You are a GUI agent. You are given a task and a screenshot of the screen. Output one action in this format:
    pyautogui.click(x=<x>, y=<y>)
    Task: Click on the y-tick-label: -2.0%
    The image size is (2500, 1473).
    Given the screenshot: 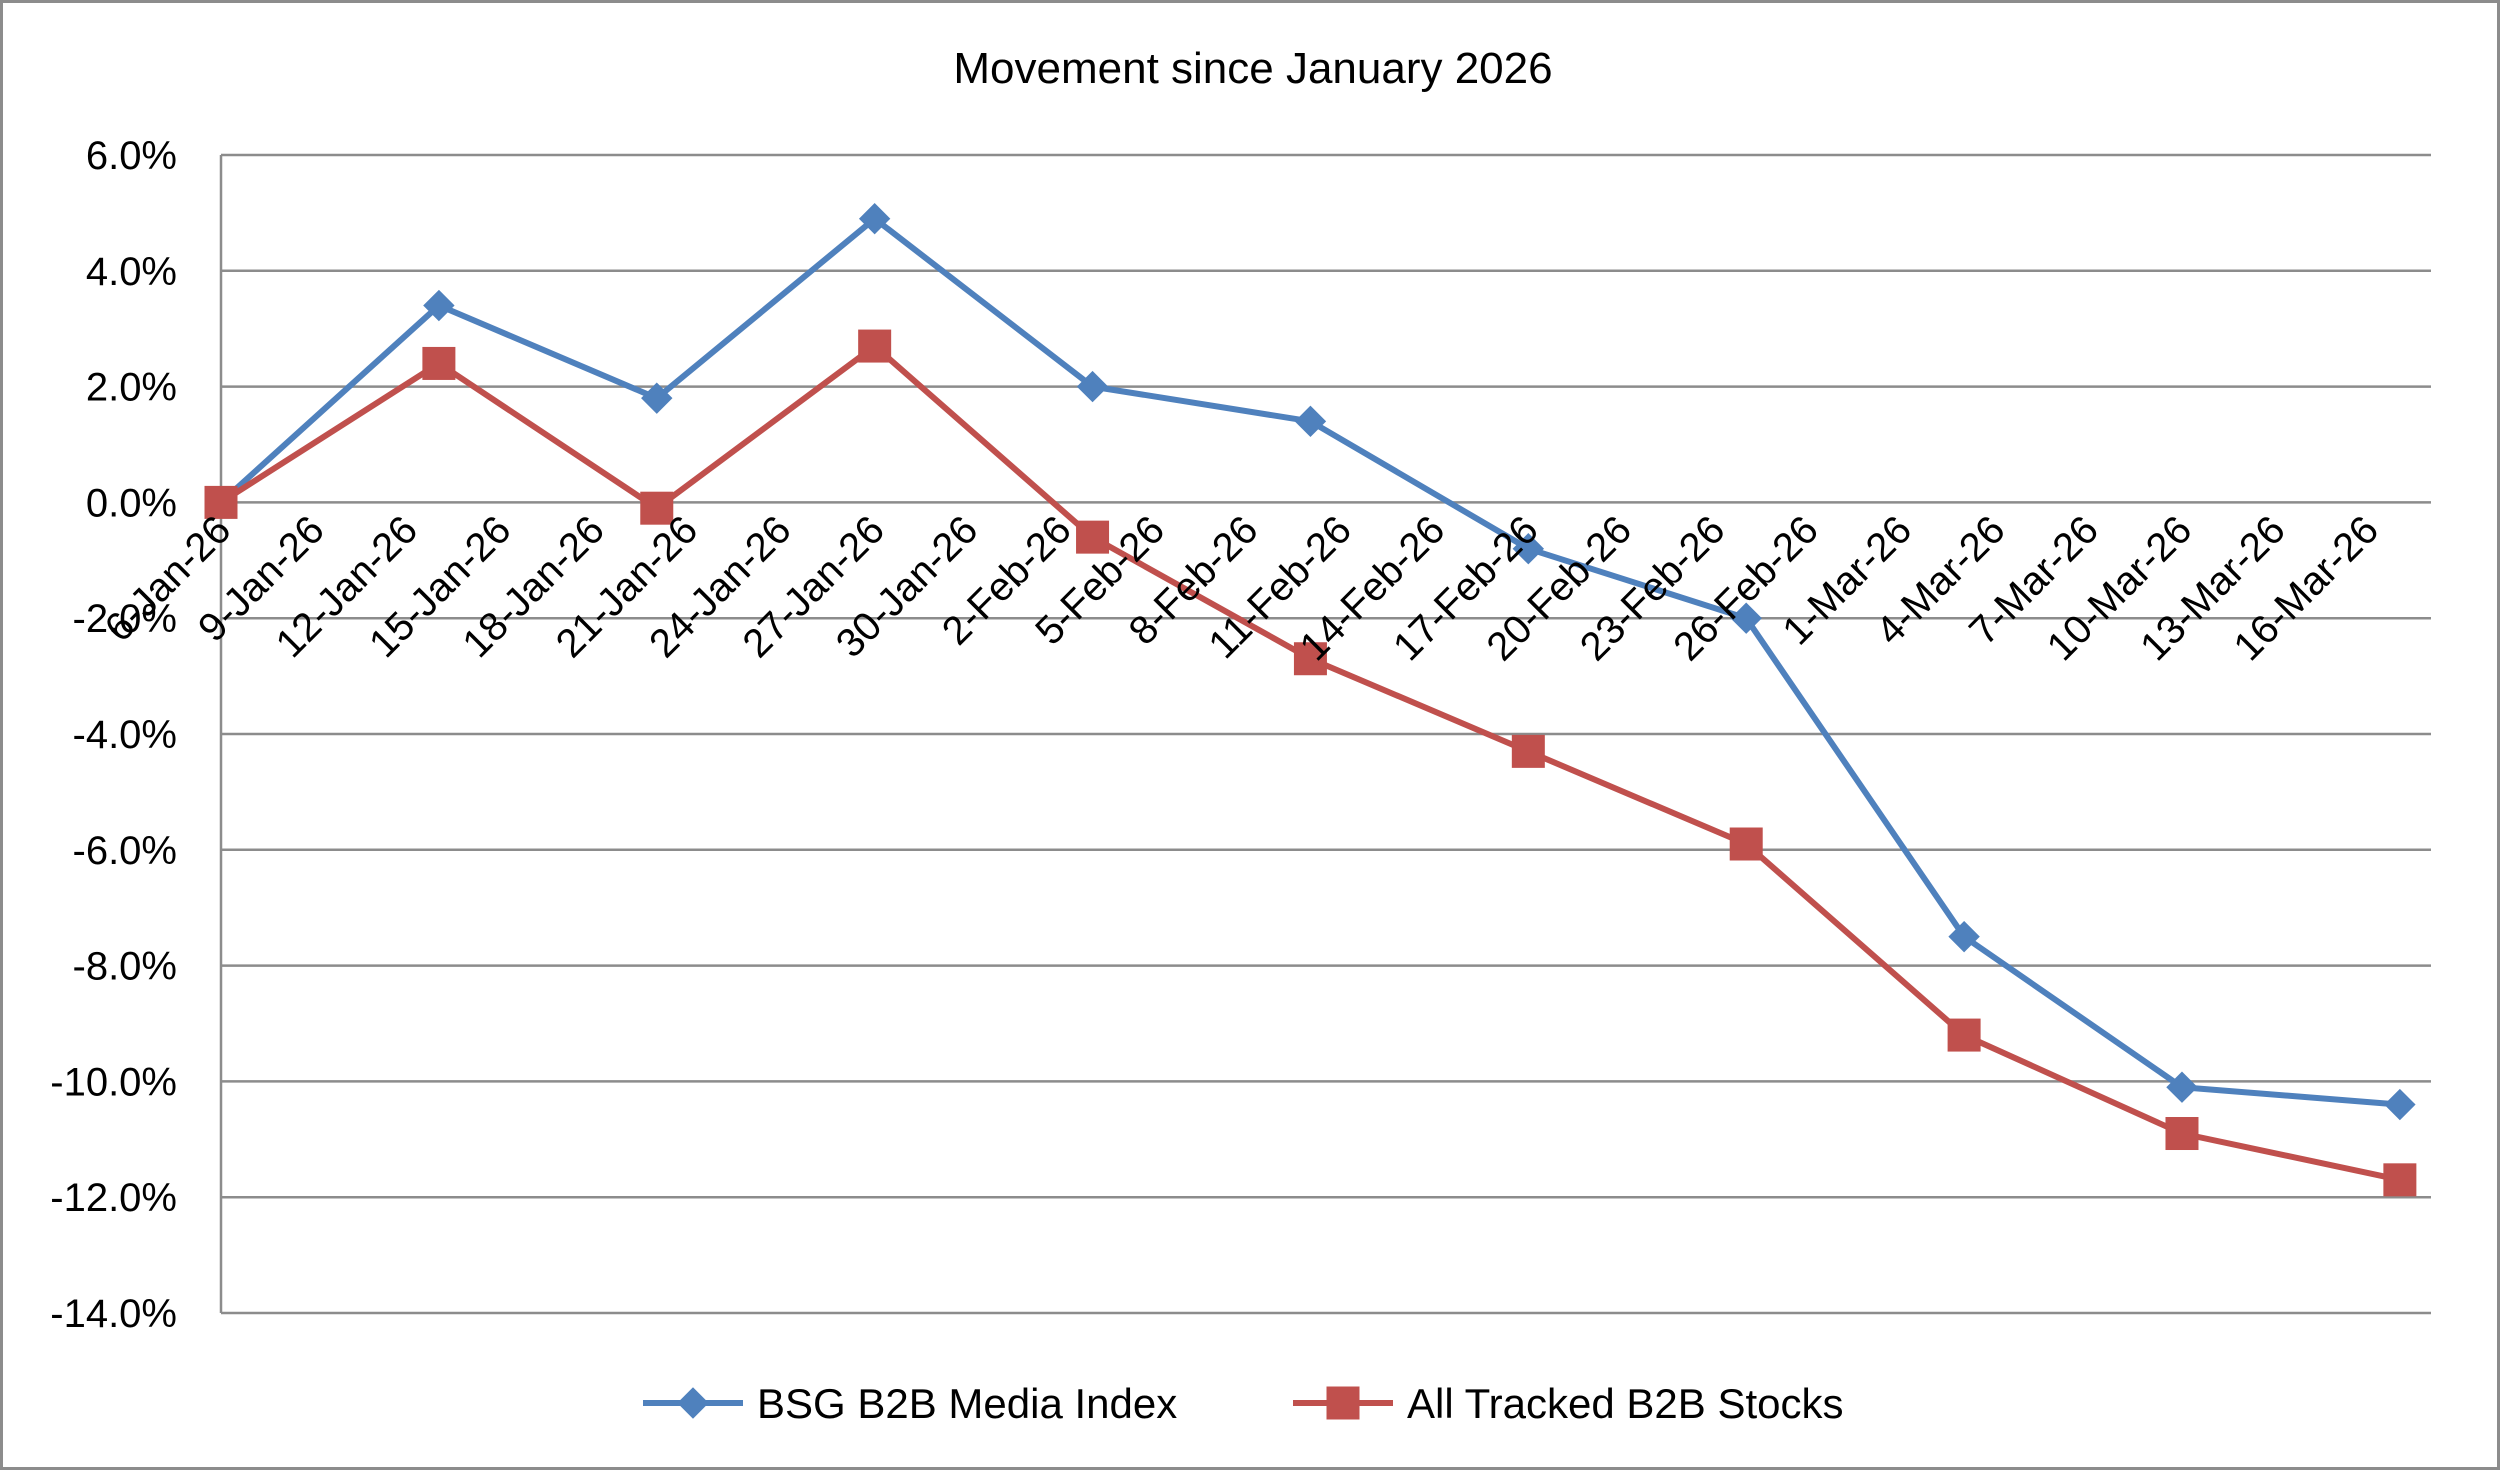 What is the action you would take?
    pyautogui.click(x=125, y=619)
    